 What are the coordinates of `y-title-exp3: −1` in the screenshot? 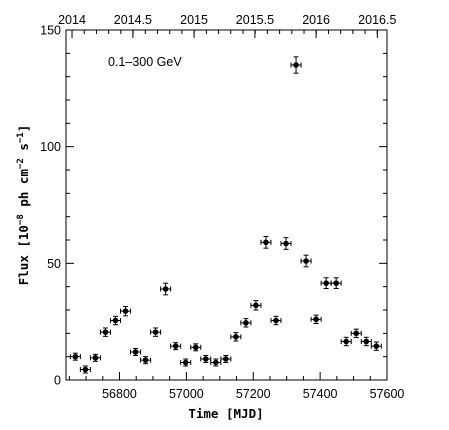 It's located at (21, 137).